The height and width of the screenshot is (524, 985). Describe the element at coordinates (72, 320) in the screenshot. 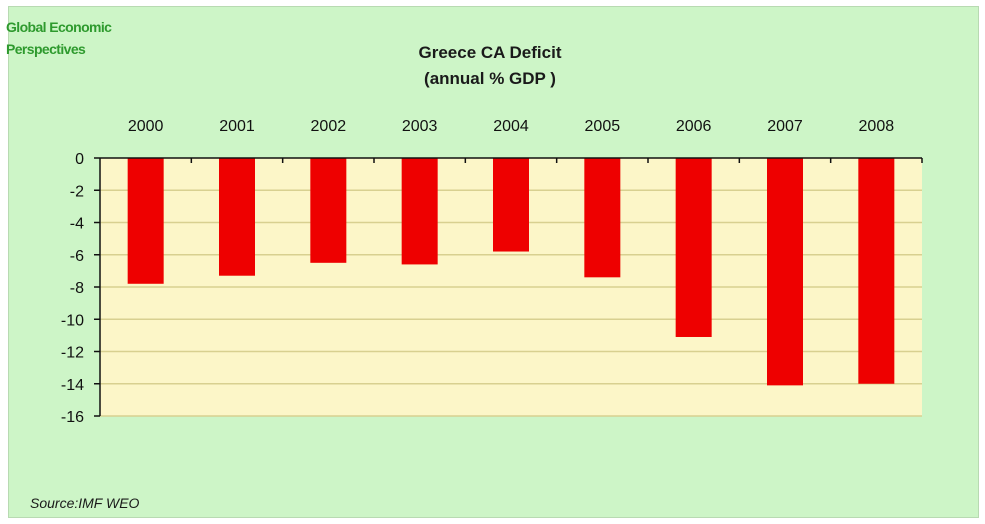

I see `y-tick-label: -10` at that location.